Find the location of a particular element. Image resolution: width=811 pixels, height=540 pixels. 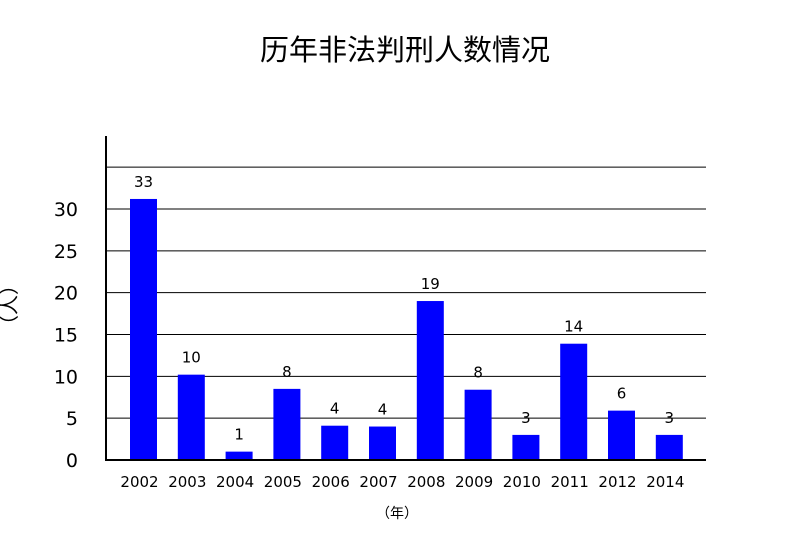

bar-2009 is located at coordinates (478, 424).